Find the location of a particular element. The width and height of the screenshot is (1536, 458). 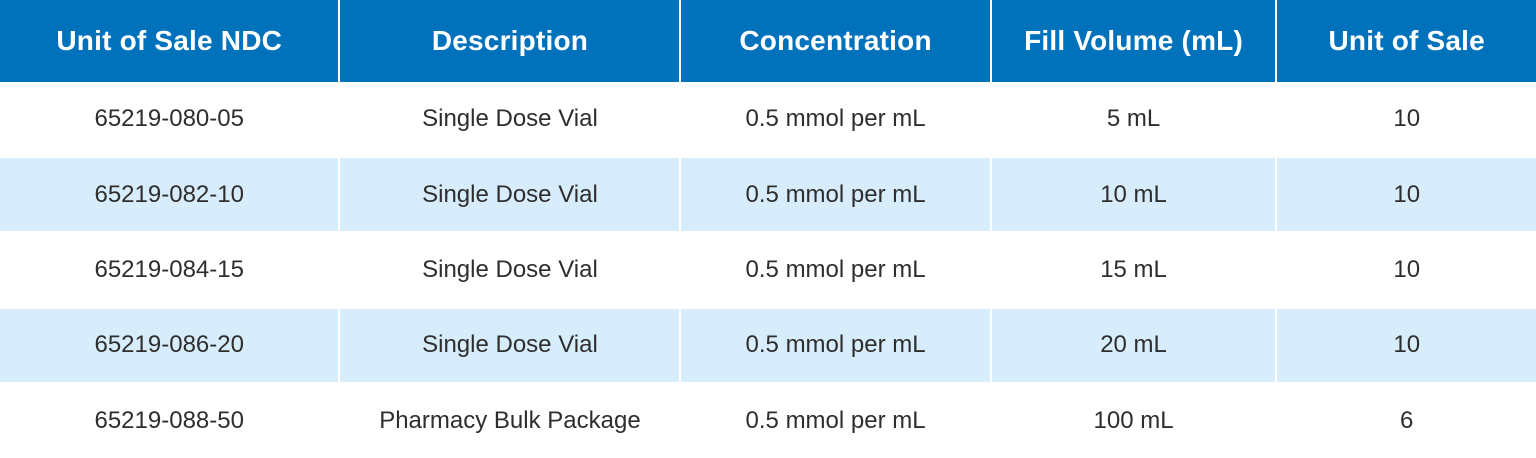

fill-volume-cell: 100 mL is located at coordinates (1133, 419).